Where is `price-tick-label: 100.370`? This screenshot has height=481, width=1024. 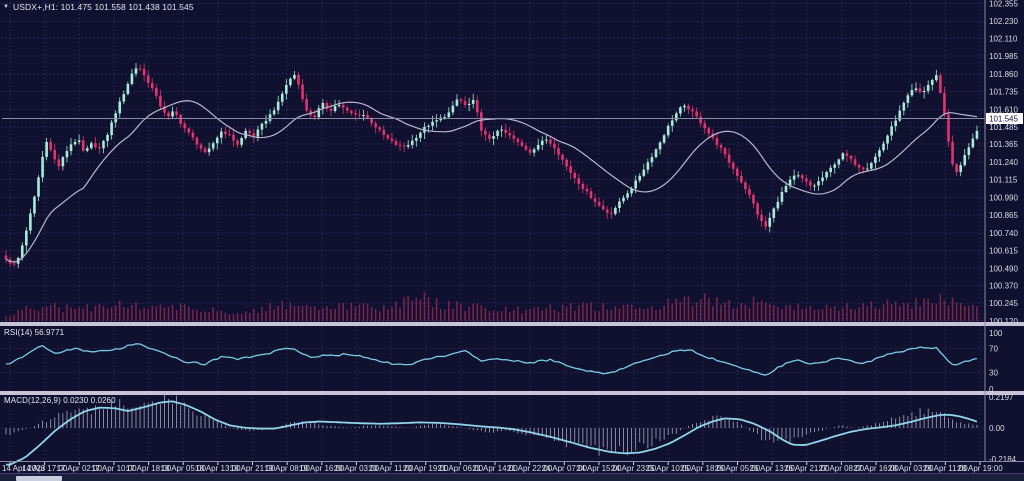 price-tick-label: 100.370 is located at coordinates (1003, 285).